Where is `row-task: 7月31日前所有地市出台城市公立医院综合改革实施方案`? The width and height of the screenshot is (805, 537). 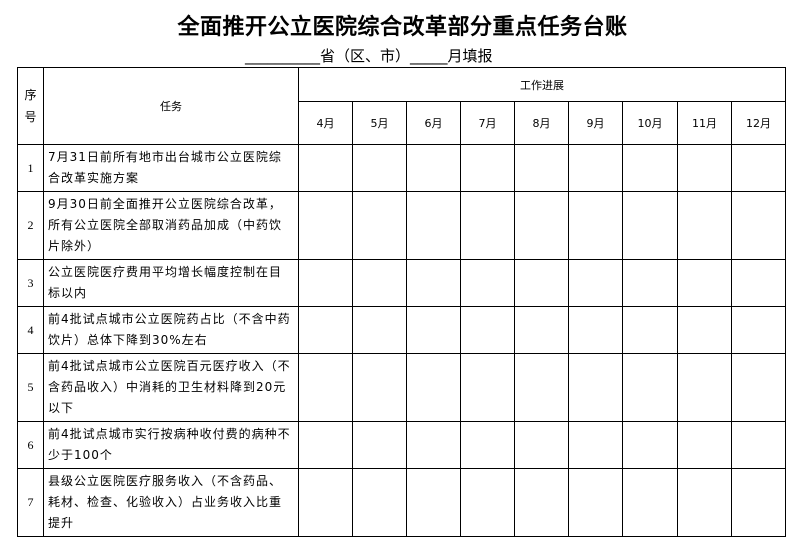
row-task: 7月31日前所有地市出台城市公立医院综合改革实施方案 is located at coordinates (171, 168).